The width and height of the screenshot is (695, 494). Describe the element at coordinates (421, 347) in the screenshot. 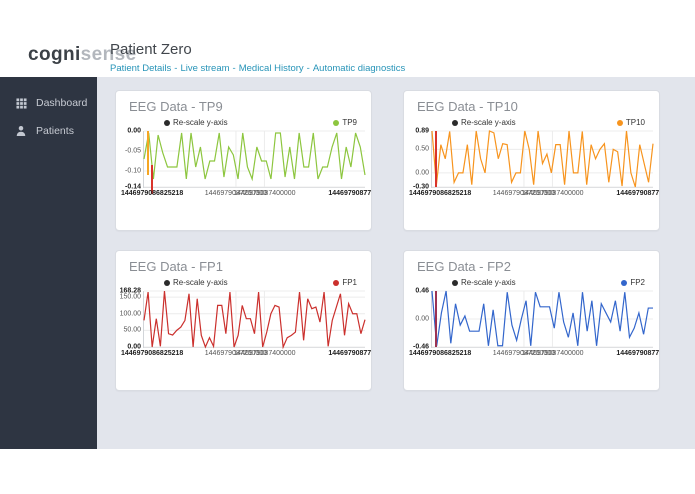

I see `y-tick-label: -0.46` at that location.